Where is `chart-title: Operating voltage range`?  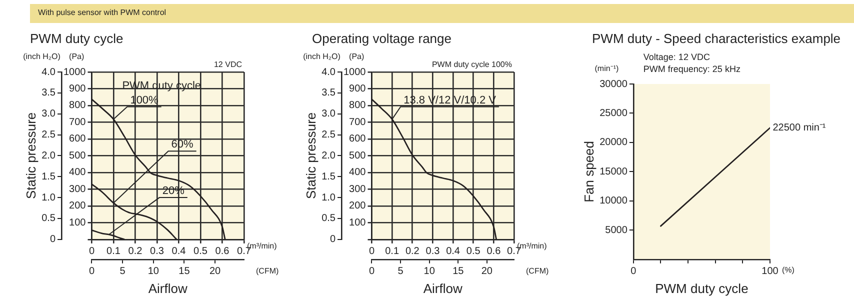
chart-title: Operating voltage range is located at coordinates (382, 38).